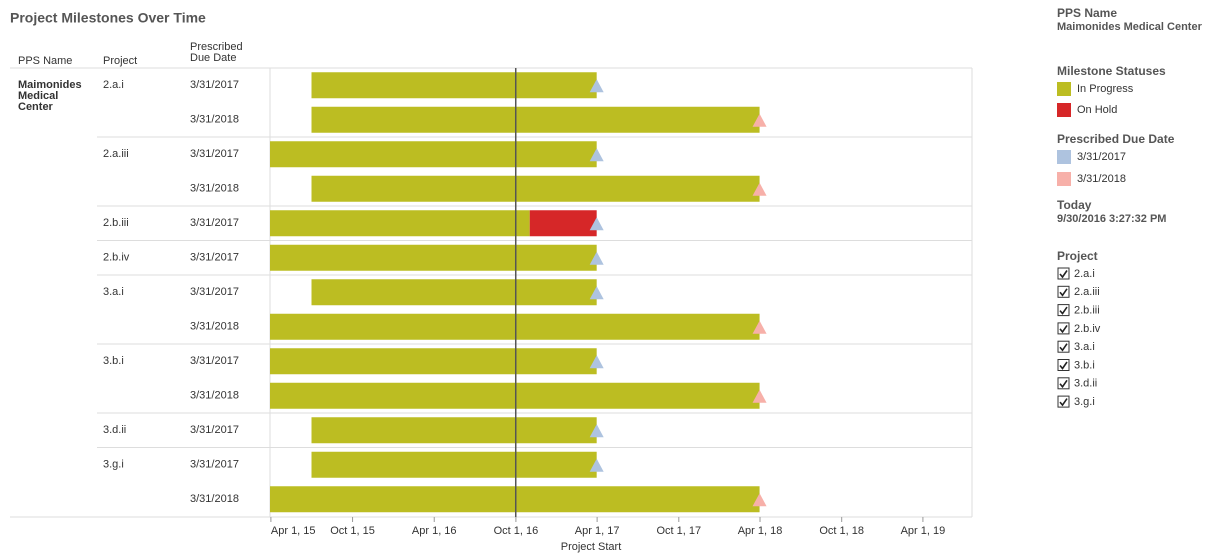  What do you see at coordinates (1087, 292) in the screenshot?
I see `checkbox-label: 2.a.iii` at bounding box center [1087, 292].